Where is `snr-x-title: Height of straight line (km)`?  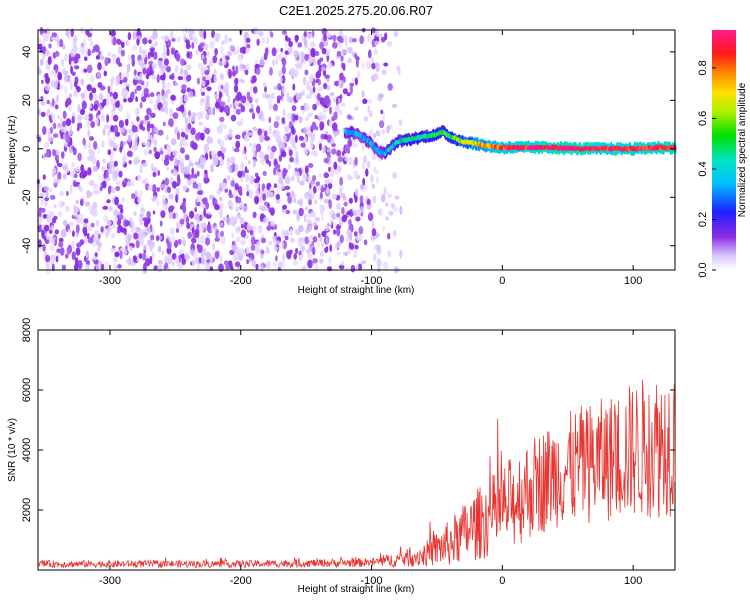 snr-x-title: Height of straight line (km) is located at coordinates (356, 589).